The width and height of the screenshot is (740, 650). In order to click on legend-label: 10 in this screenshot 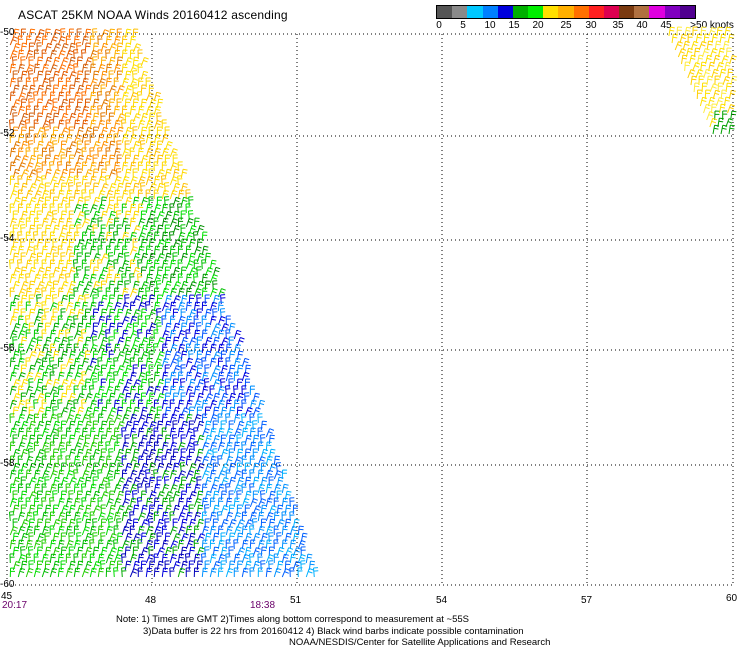, I will do `click(490, 25)`.